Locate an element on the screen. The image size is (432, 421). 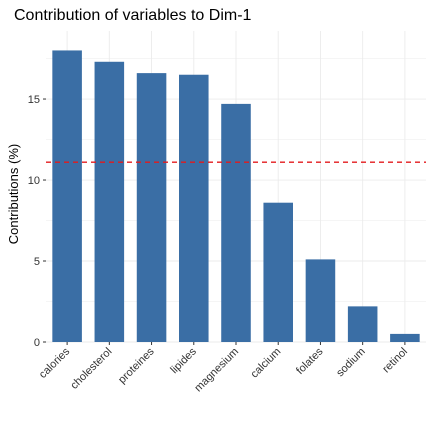
x-tick-label: proteines is located at coordinates (136, 365).